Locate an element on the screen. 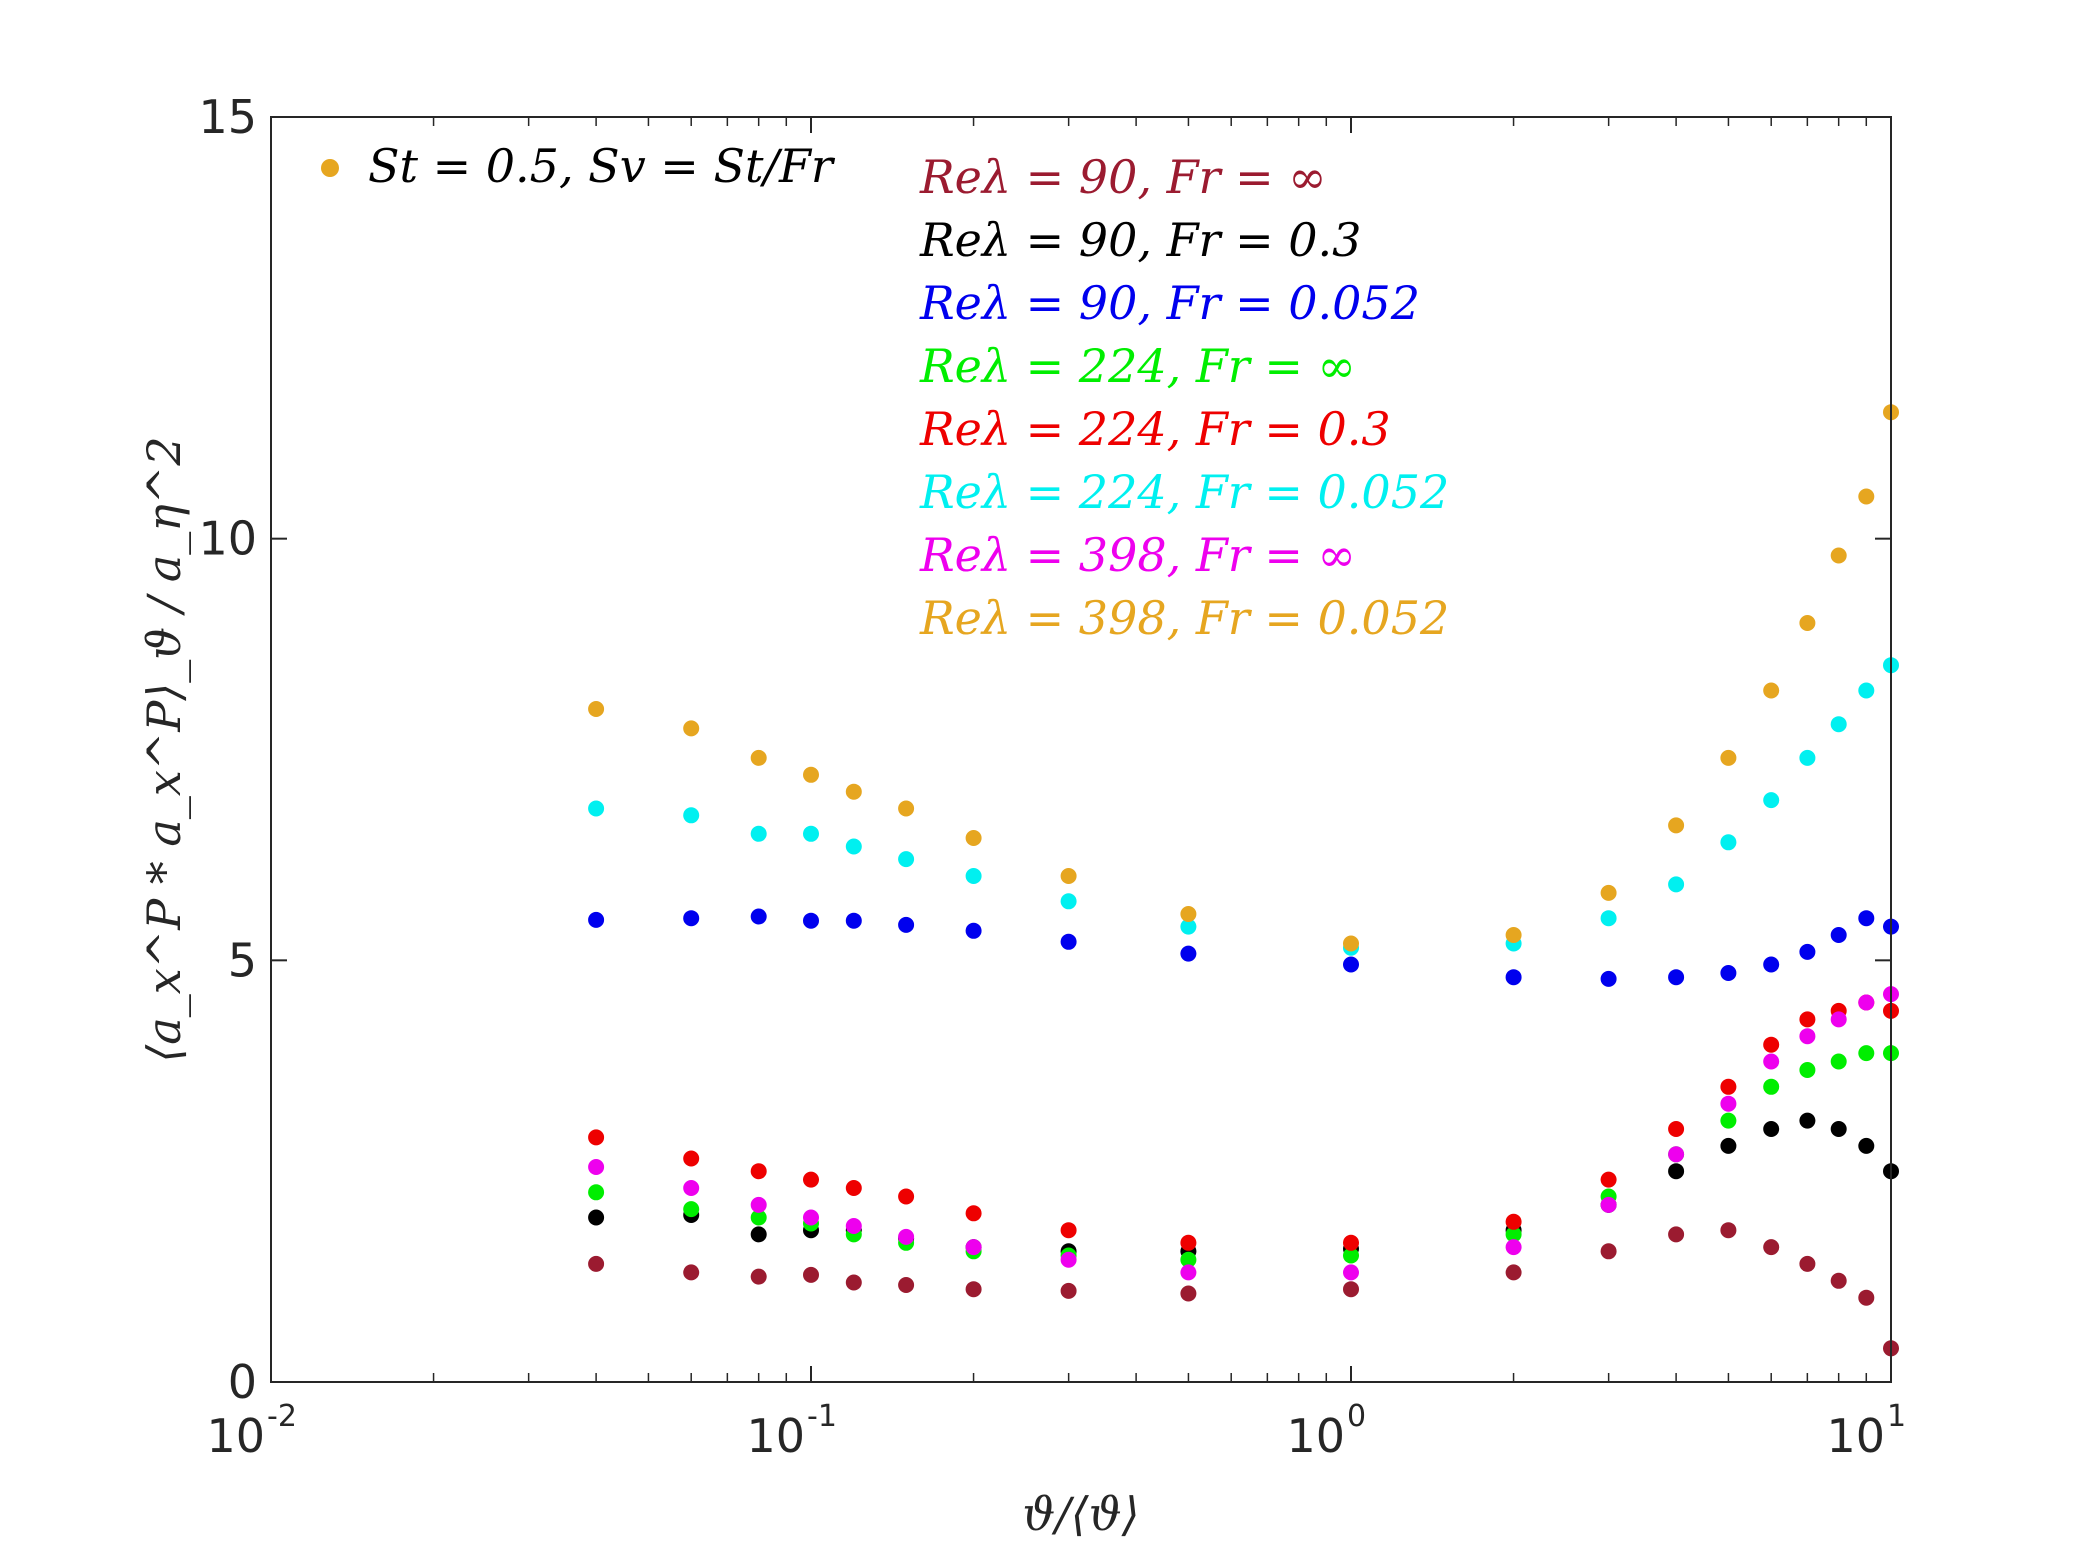  x-tick-label: 10 -1 is located at coordinates (791, 1431).